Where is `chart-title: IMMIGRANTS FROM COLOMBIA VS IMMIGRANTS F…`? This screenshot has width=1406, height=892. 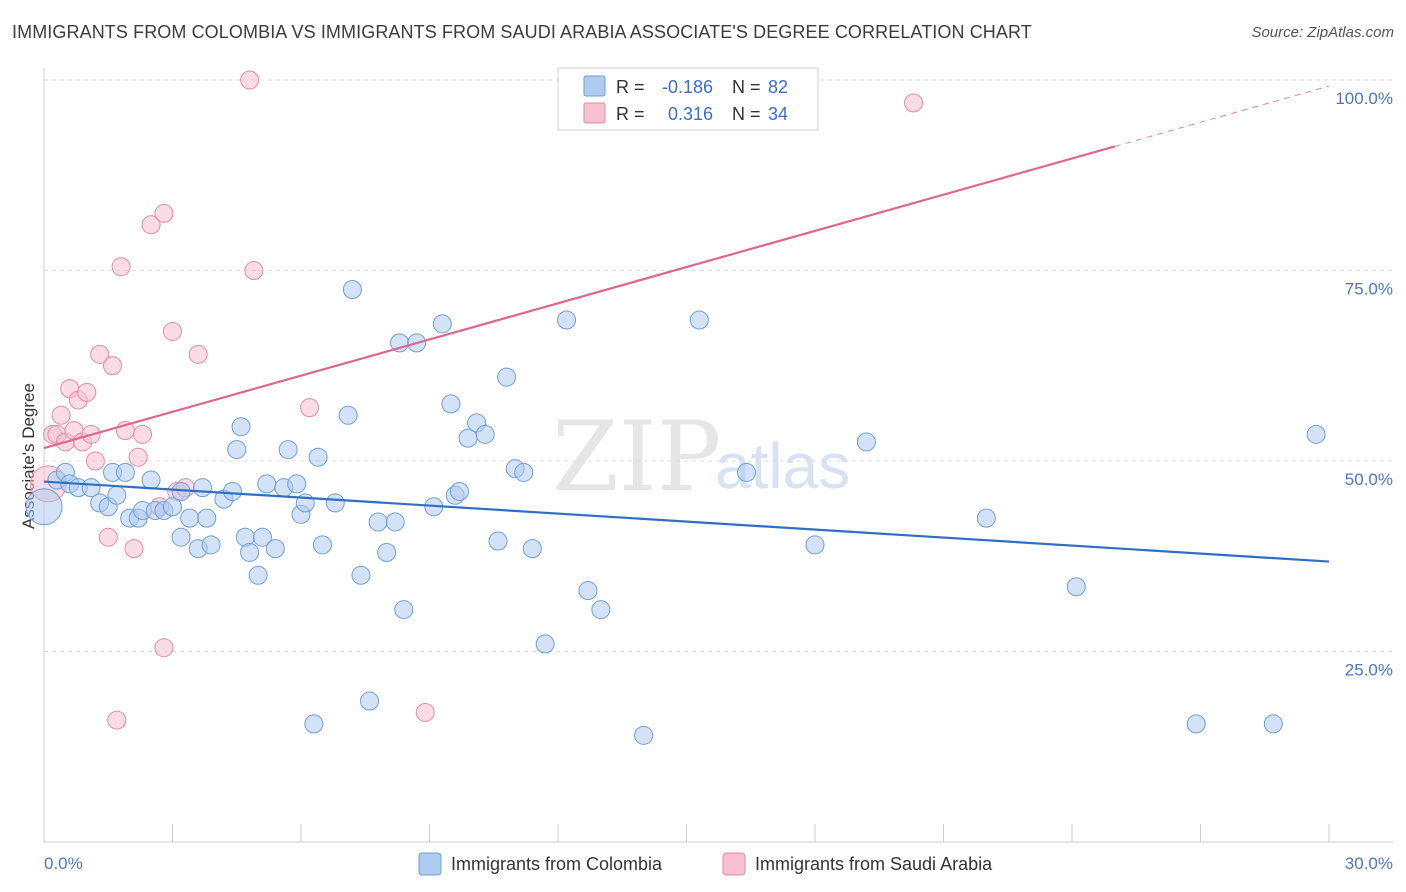 chart-title: IMMIGRANTS FROM COLOMBIA VS IMMIGRANTS F… is located at coordinates (522, 32).